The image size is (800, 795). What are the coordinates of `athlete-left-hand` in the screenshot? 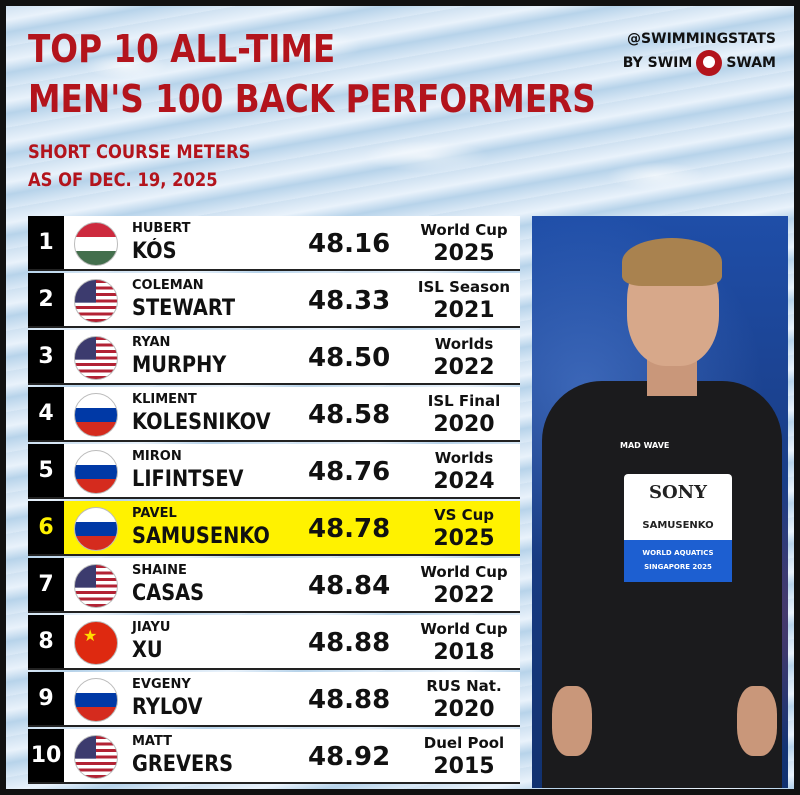 It's located at (572, 721).